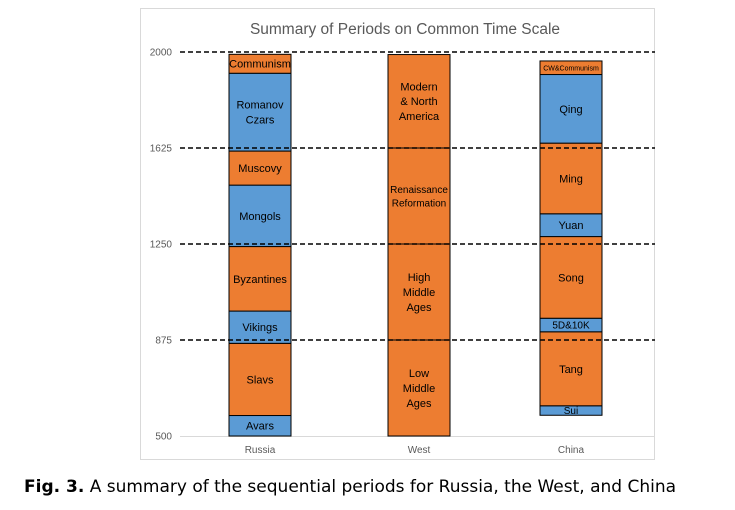 Image resolution: width=735 pixels, height=510 pixels. I want to click on segment-label: Slavs, so click(260, 380).